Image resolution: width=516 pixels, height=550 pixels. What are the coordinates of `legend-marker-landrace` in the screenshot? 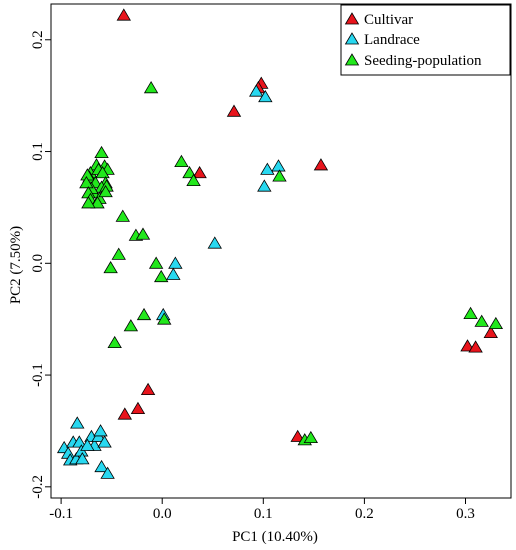 It's located at (352, 38).